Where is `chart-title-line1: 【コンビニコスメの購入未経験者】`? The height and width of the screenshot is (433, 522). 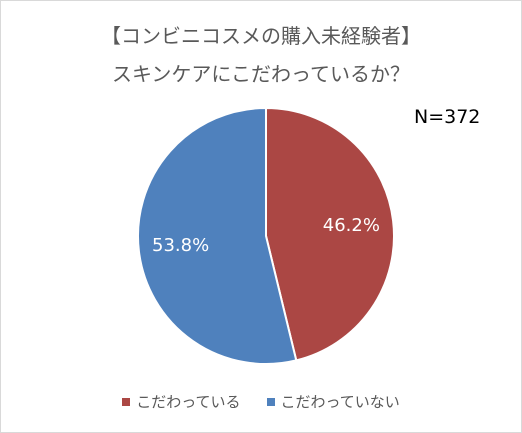 chart-title-line1: 【コンビニコスメの購入未経験者】 is located at coordinates (261, 36).